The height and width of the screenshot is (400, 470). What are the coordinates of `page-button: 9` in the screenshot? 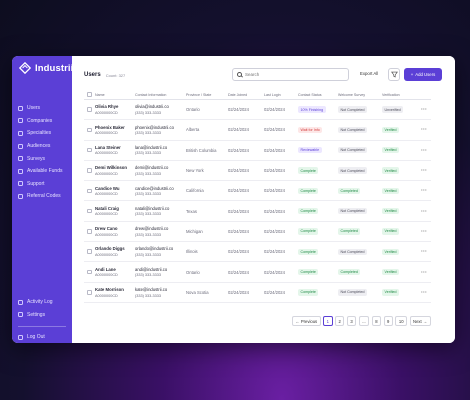 It's located at (388, 321).